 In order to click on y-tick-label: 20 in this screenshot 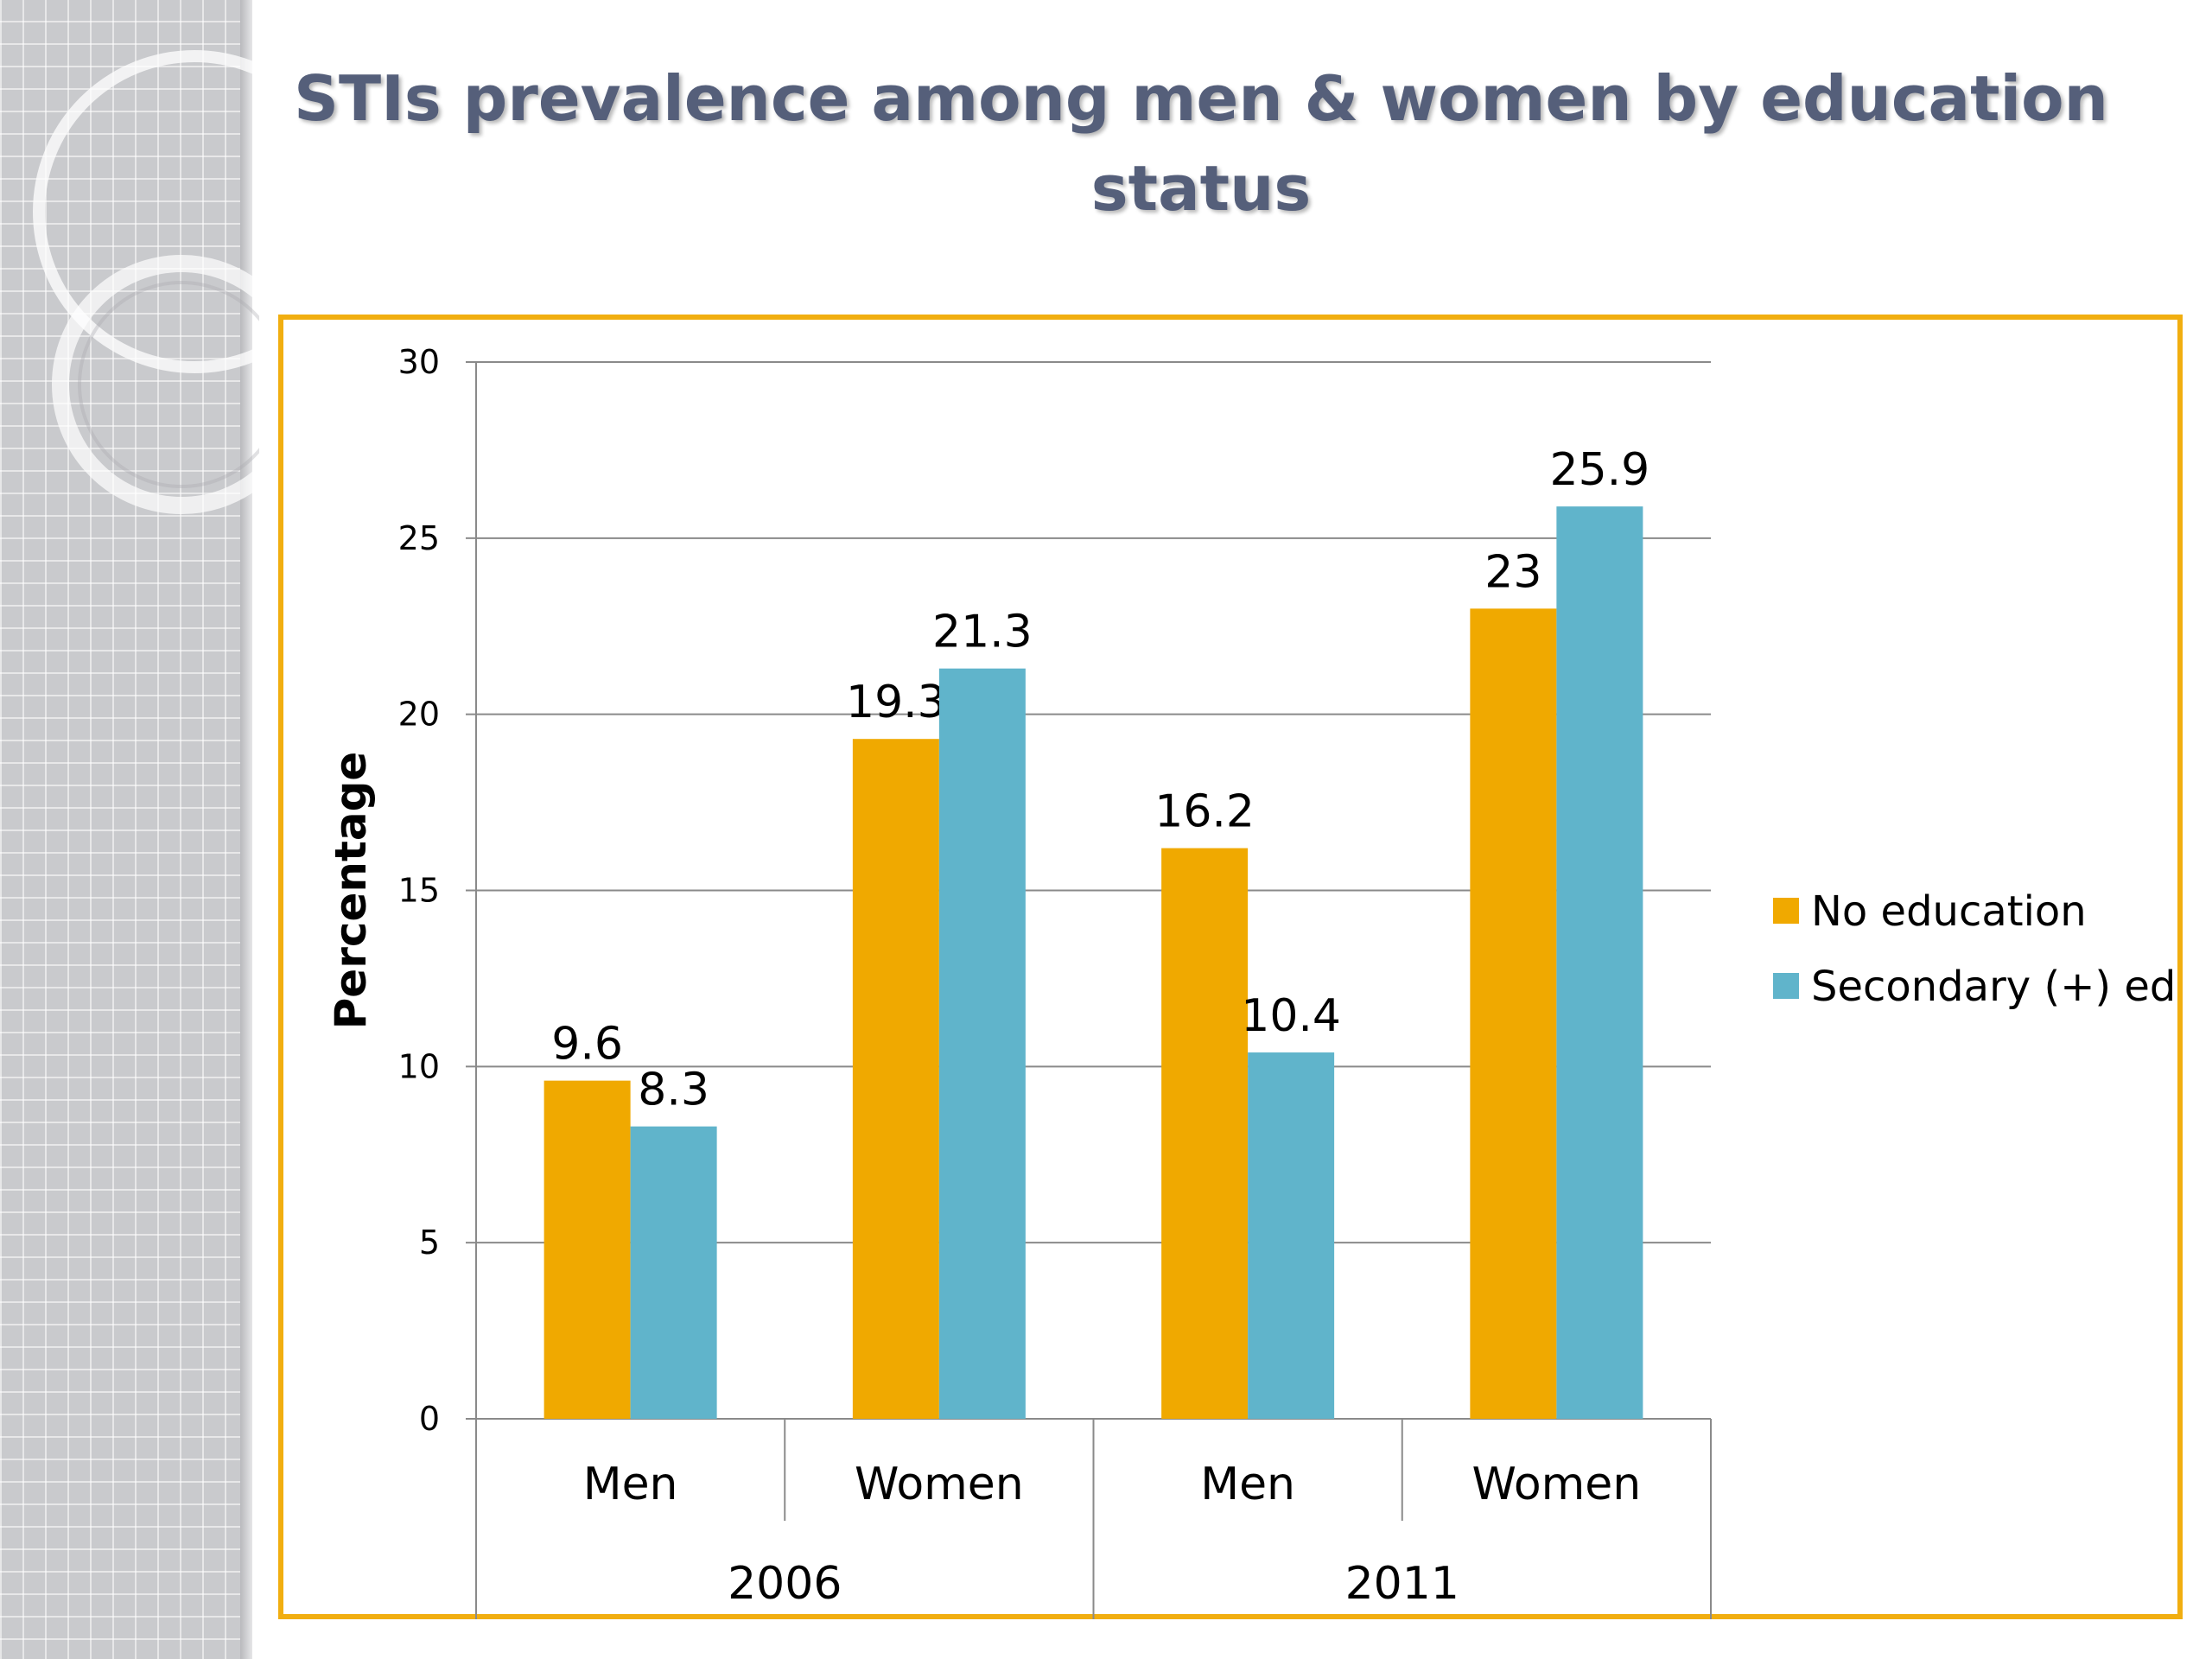, I will do `click(419, 715)`.